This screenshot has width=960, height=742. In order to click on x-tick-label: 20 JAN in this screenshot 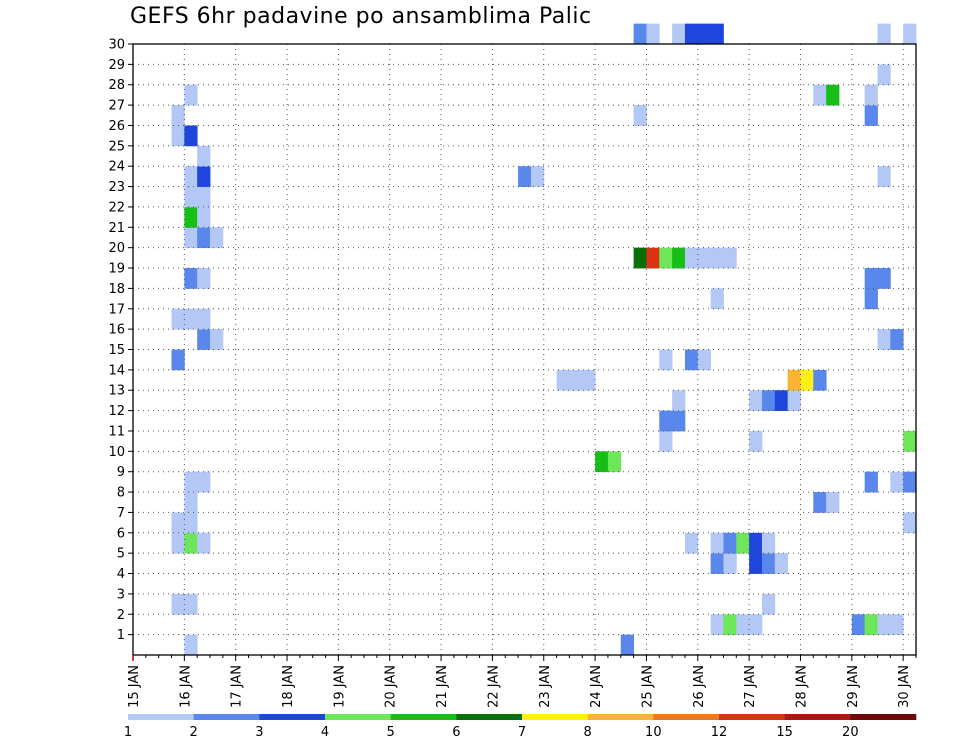, I will do `click(391, 686)`.